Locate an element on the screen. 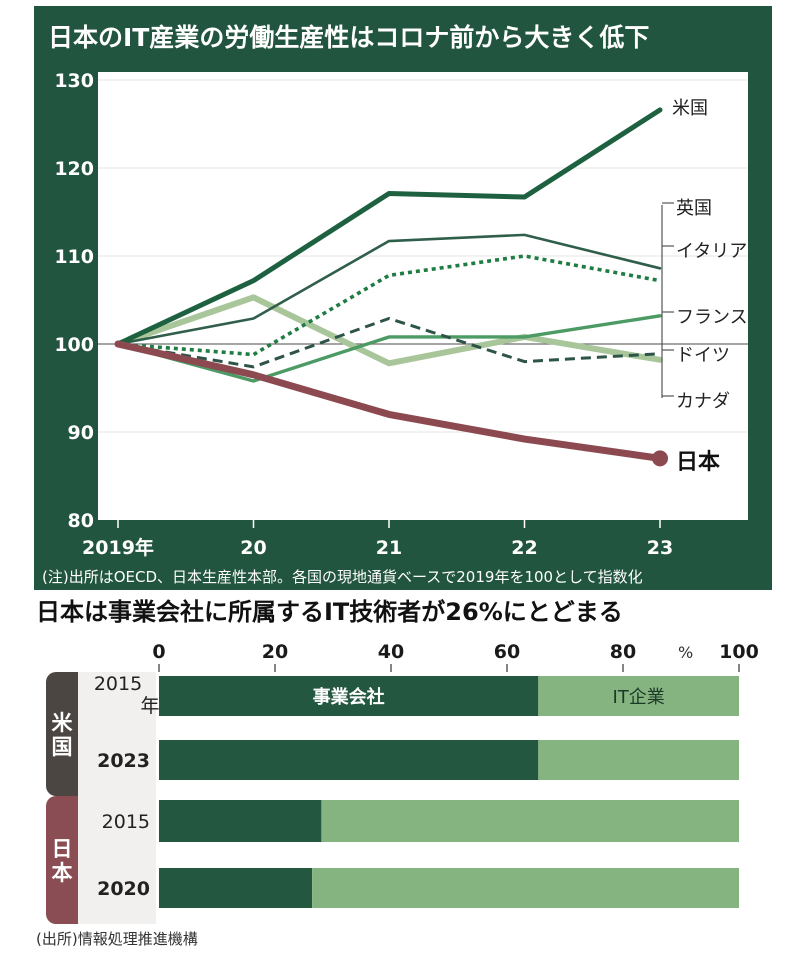 The width and height of the screenshot is (806, 960). series-label: ドイツ is located at coordinates (703, 355).